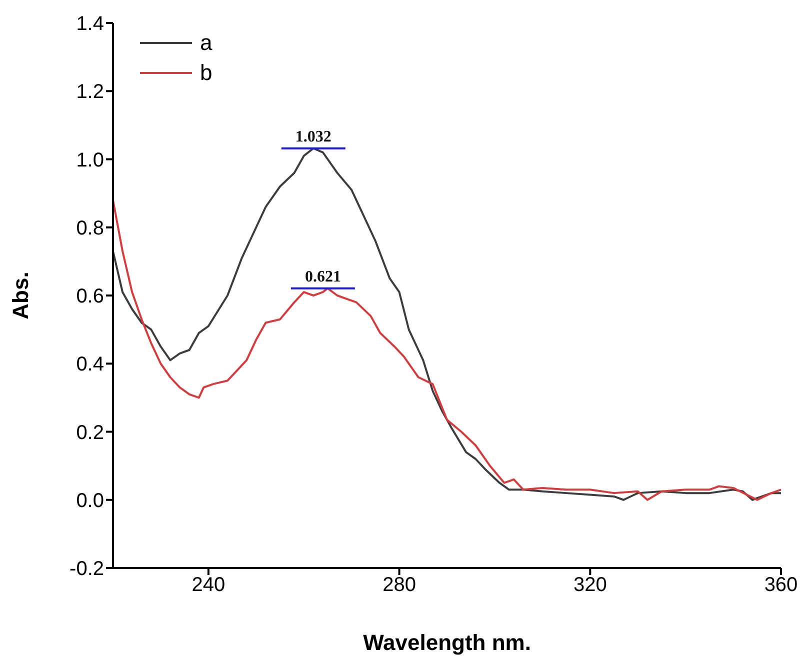 The height and width of the screenshot is (663, 811). Describe the element at coordinates (590, 585) in the screenshot. I see `x-tick-label: 320` at that location.